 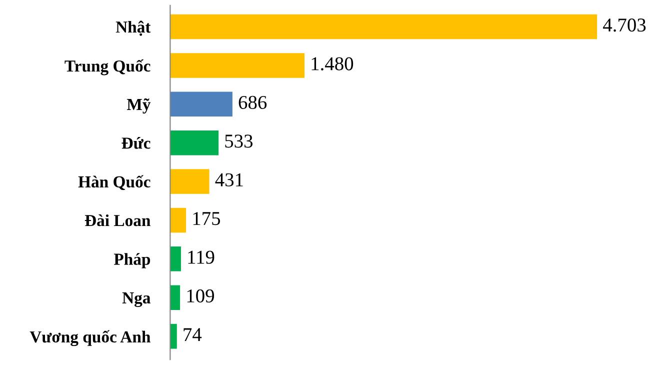 I want to click on y-tick-label: Đức, so click(x=136, y=143).